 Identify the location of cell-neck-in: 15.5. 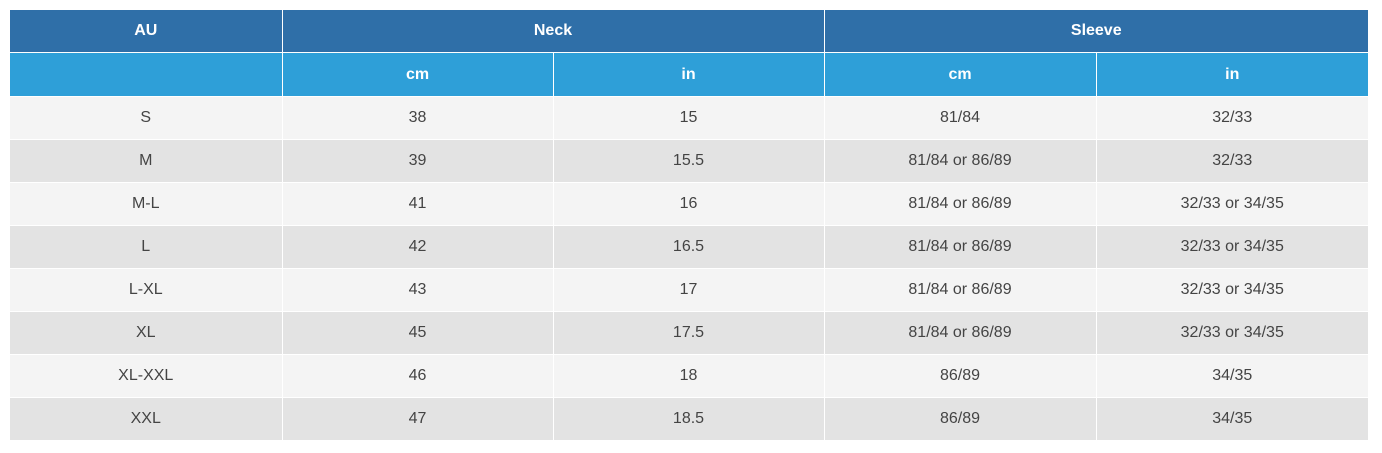
(689, 161).